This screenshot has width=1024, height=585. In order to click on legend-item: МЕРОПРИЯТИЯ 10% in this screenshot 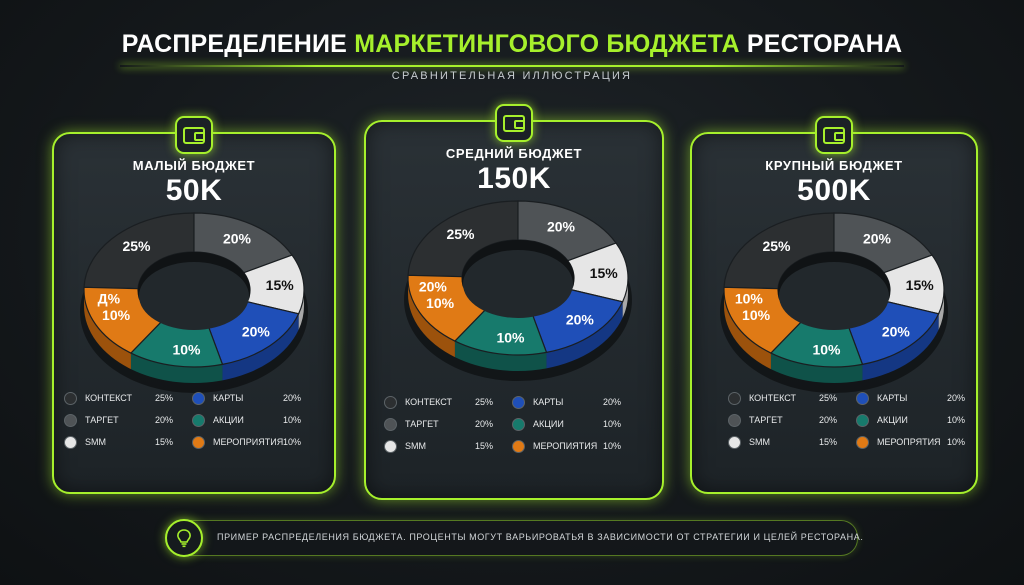, I will do `click(246, 442)`.